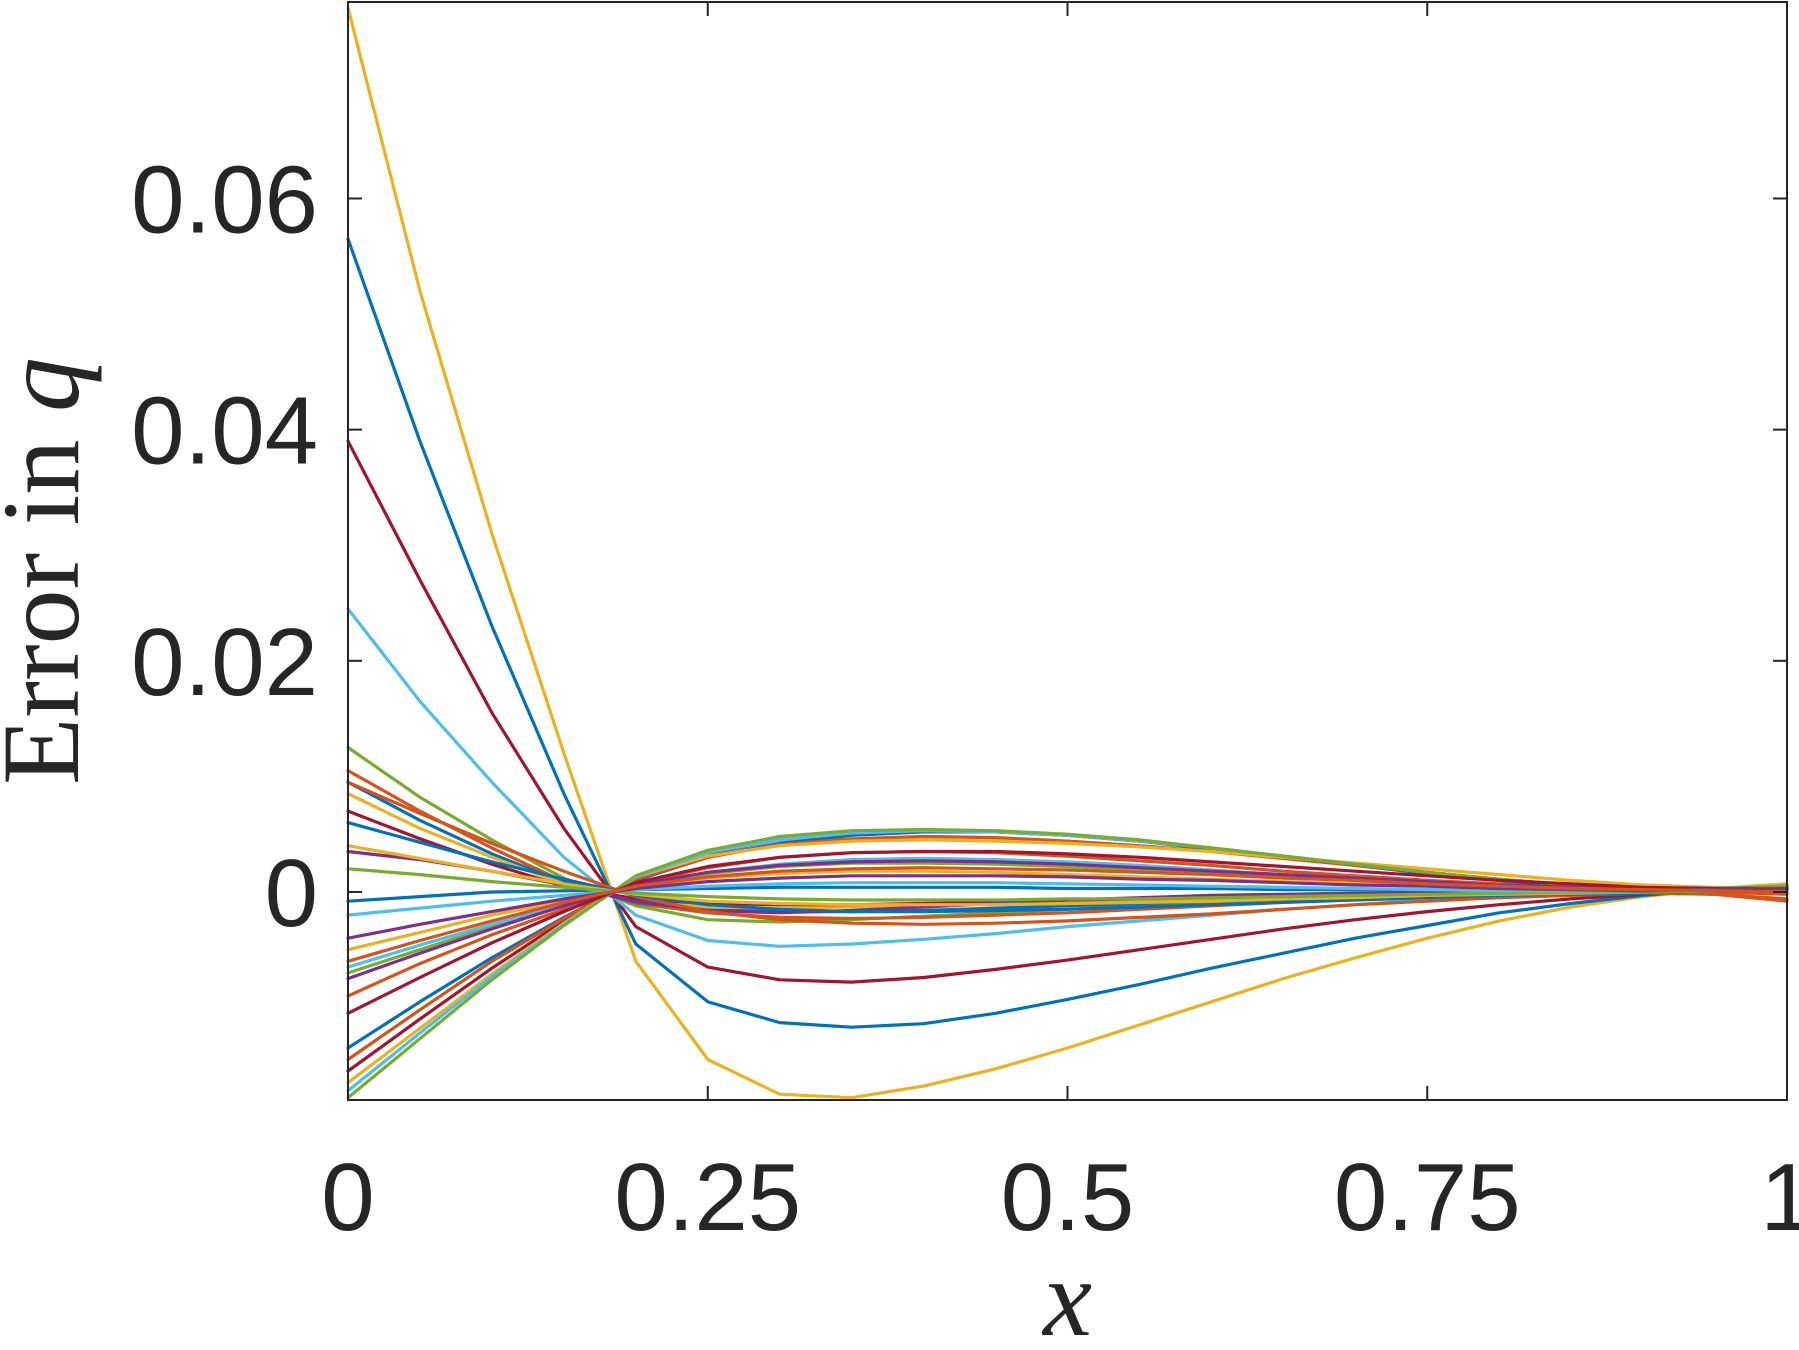 The width and height of the screenshot is (1799, 1350). I want to click on x-tick-label: 0.25, so click(707, 1197).